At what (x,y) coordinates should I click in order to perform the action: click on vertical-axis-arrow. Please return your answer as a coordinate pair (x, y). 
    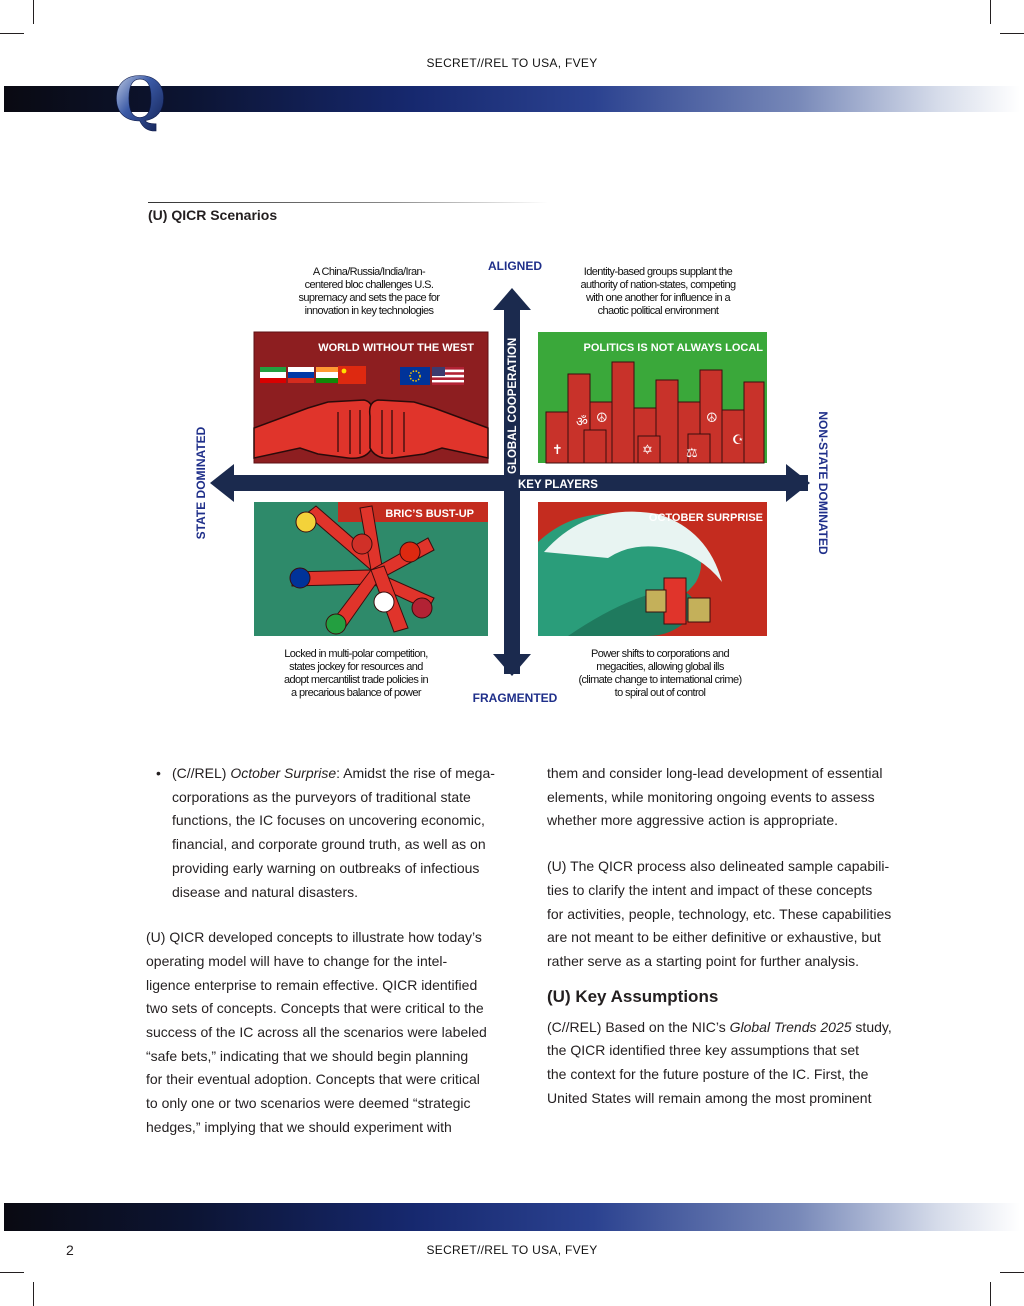
    Looking at the image, I should click on (512, 482).